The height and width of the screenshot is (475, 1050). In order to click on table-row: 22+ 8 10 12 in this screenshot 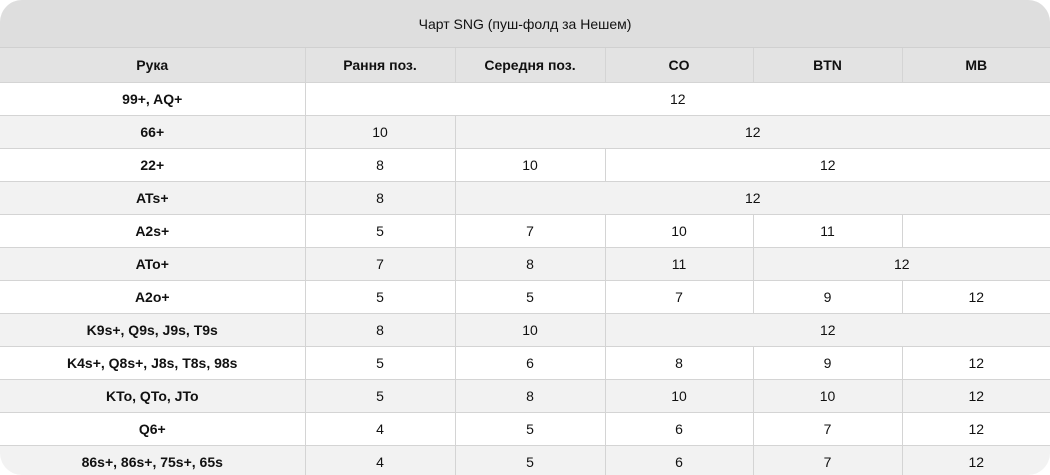, I will do `click(525, 165)`.